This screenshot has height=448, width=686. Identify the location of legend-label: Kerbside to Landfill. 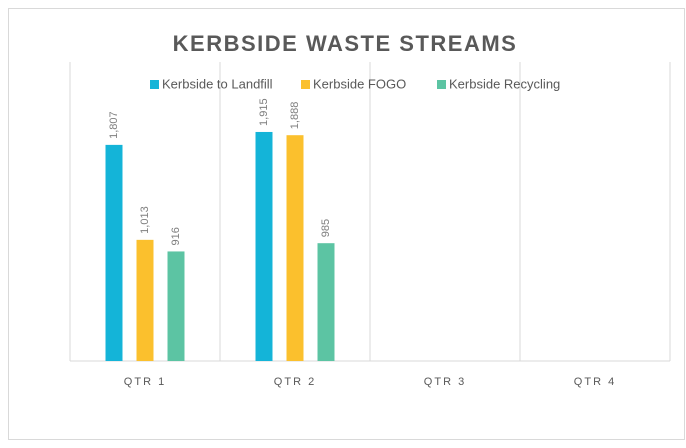
(217, 83).